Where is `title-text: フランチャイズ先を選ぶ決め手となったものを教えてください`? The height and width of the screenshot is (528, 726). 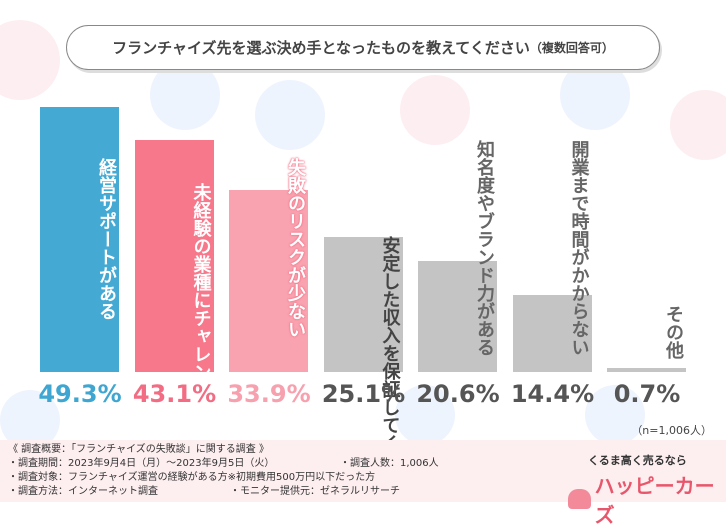
title-text: フランチャイズ先を選ぶ決め手となったものを教えてください is located at coordinates (321, 48).